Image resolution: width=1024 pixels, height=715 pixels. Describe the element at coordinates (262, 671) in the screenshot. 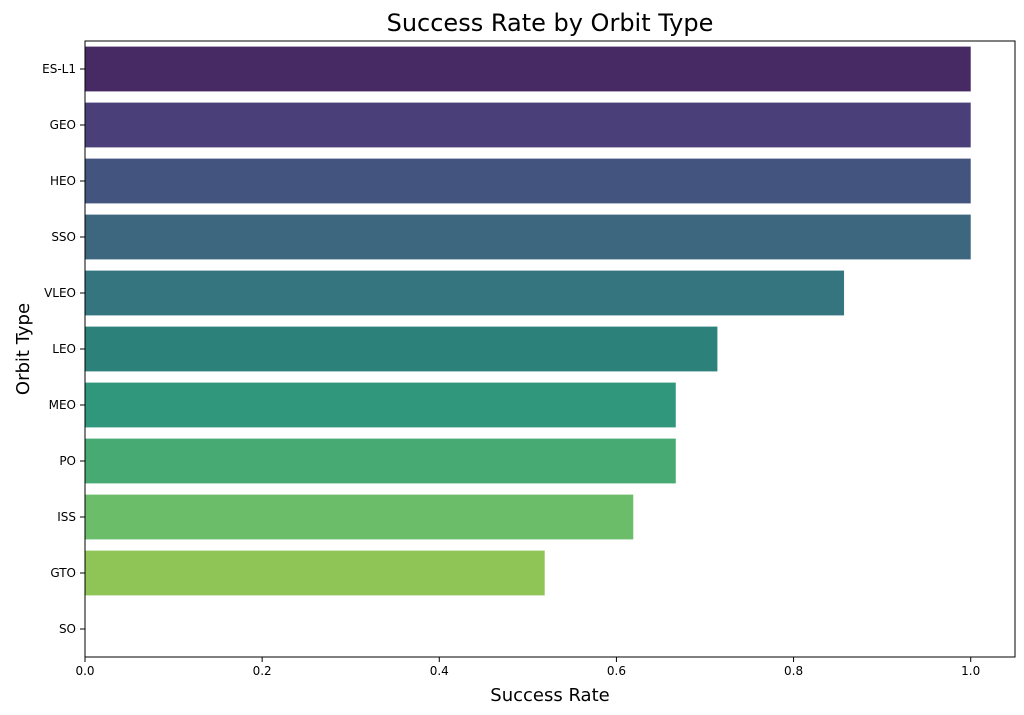

I see `x-tick-label: 0.2` at that location.